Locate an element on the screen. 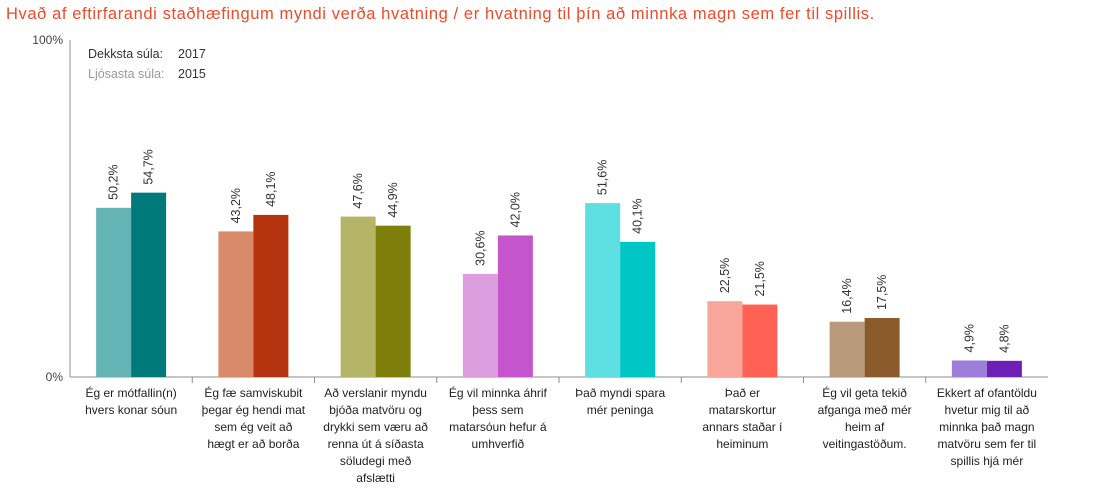 This screenshot has height=501, width=1100. category-label-6-line-3: annars staðar í is located at coordinates (742, 427).